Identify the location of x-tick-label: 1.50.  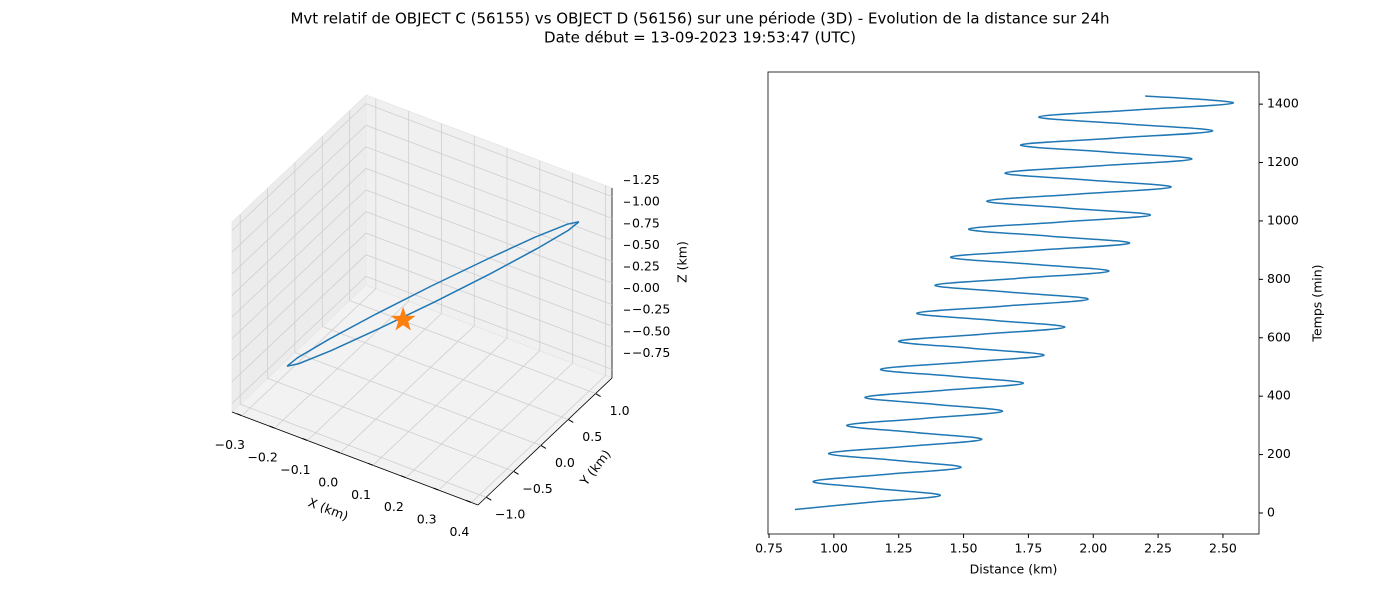
(964, 548).